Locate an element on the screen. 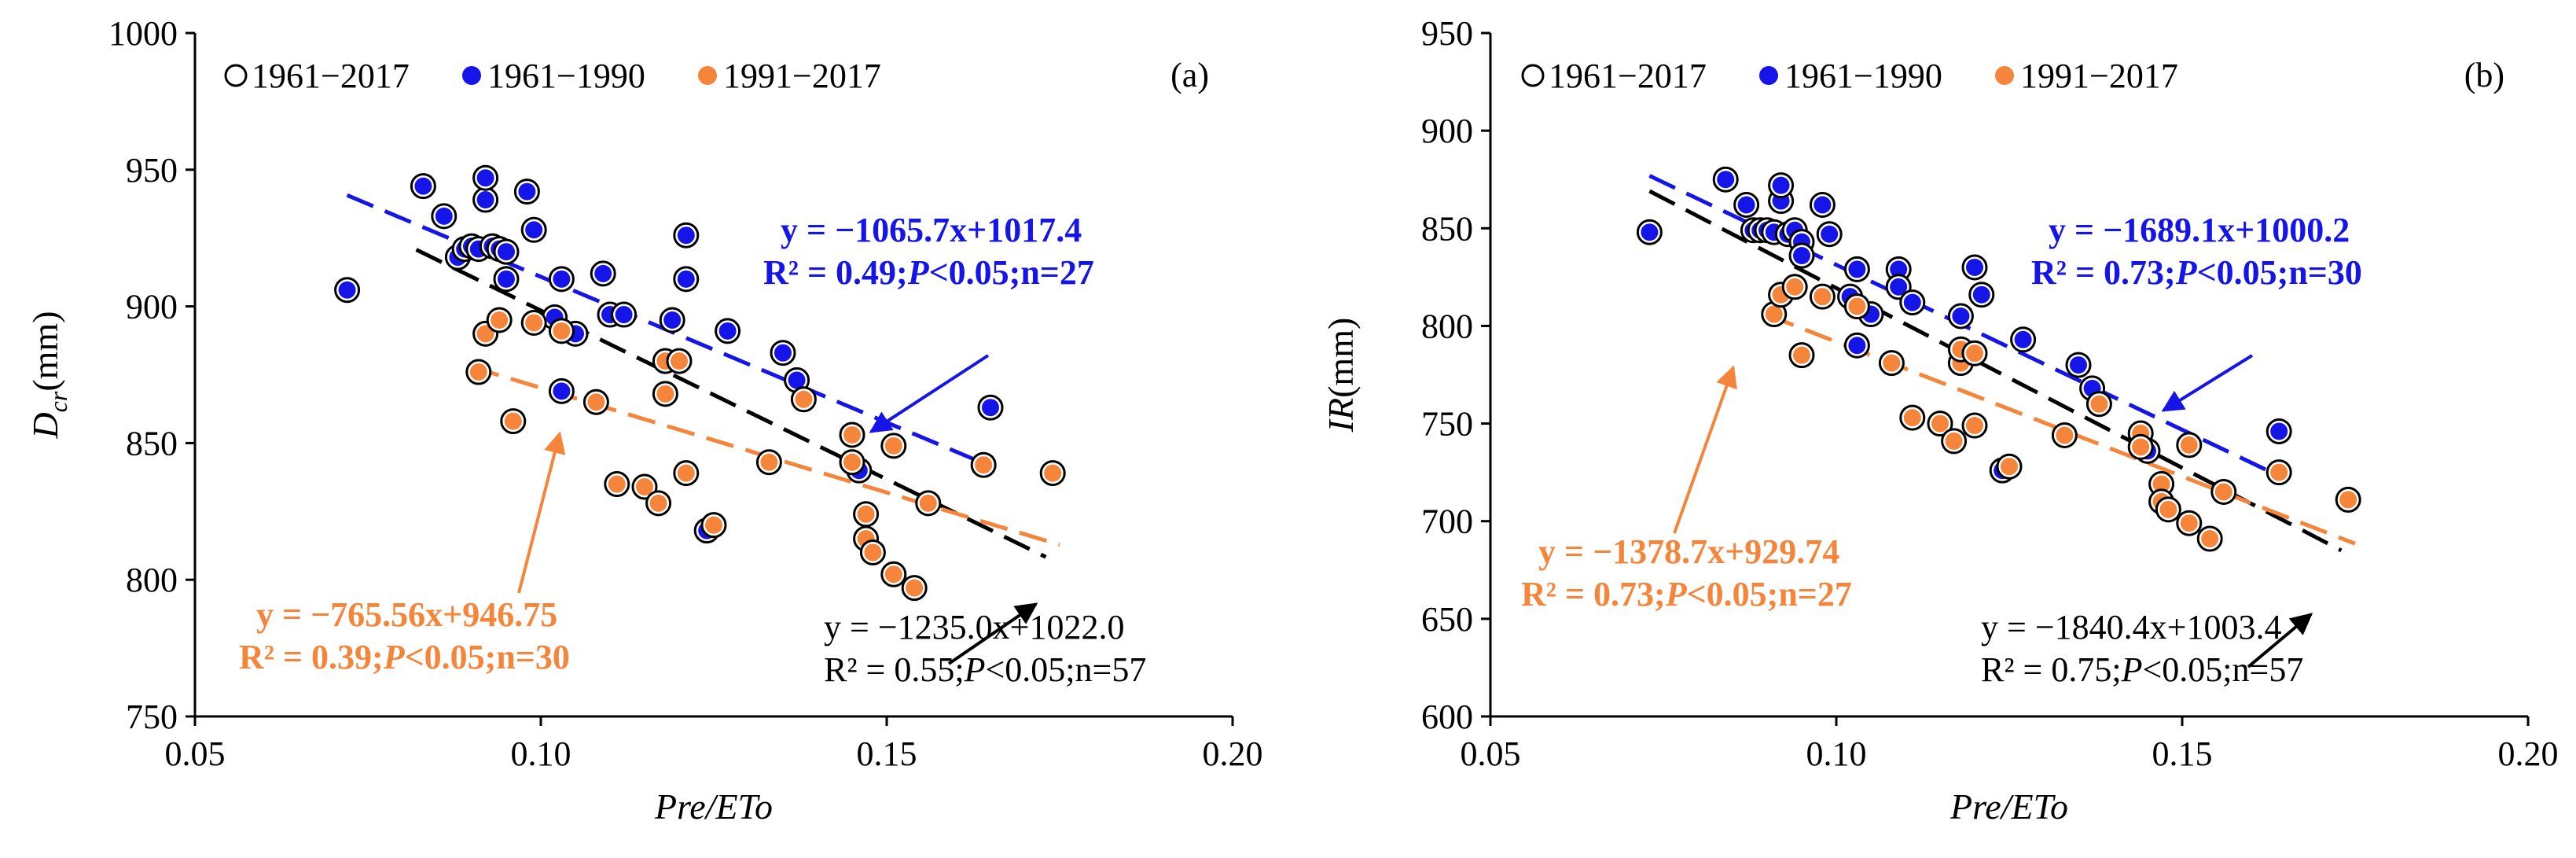  y-tick-label: 700 is located at coordinates (1447, 522).